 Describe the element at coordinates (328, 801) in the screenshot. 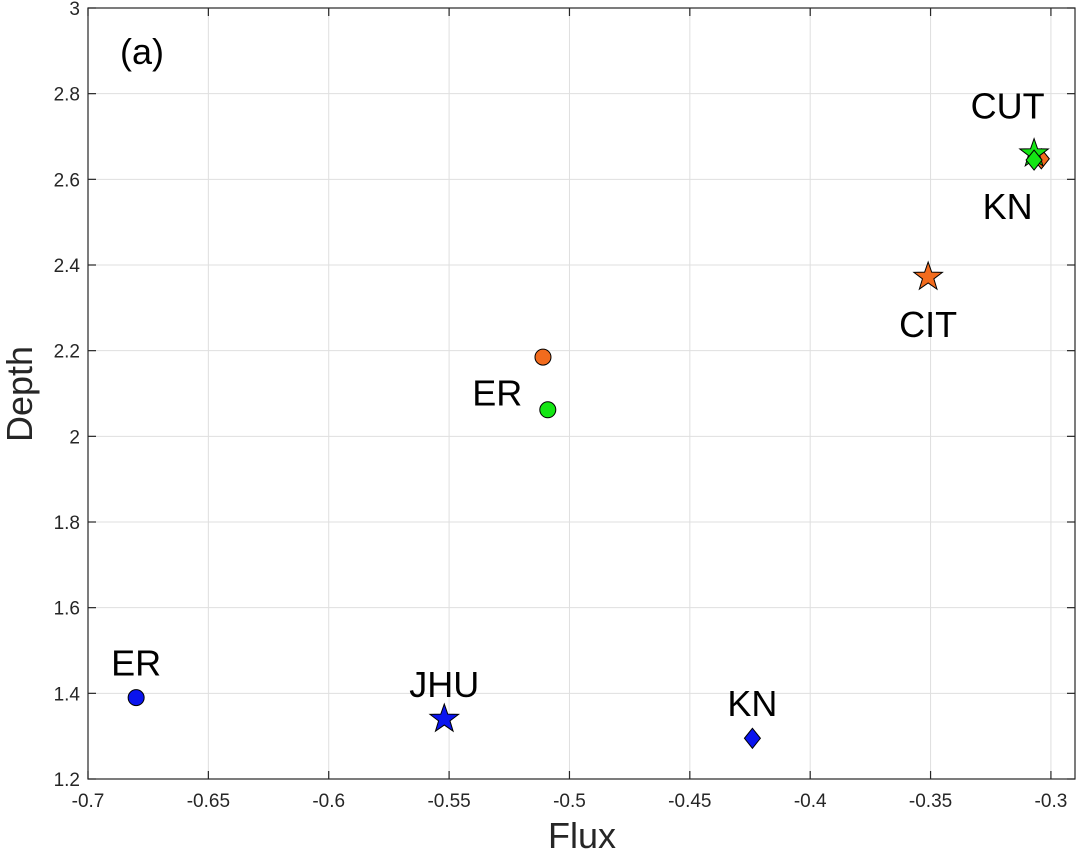

I see `x-tick-label: -0.6` at that location.